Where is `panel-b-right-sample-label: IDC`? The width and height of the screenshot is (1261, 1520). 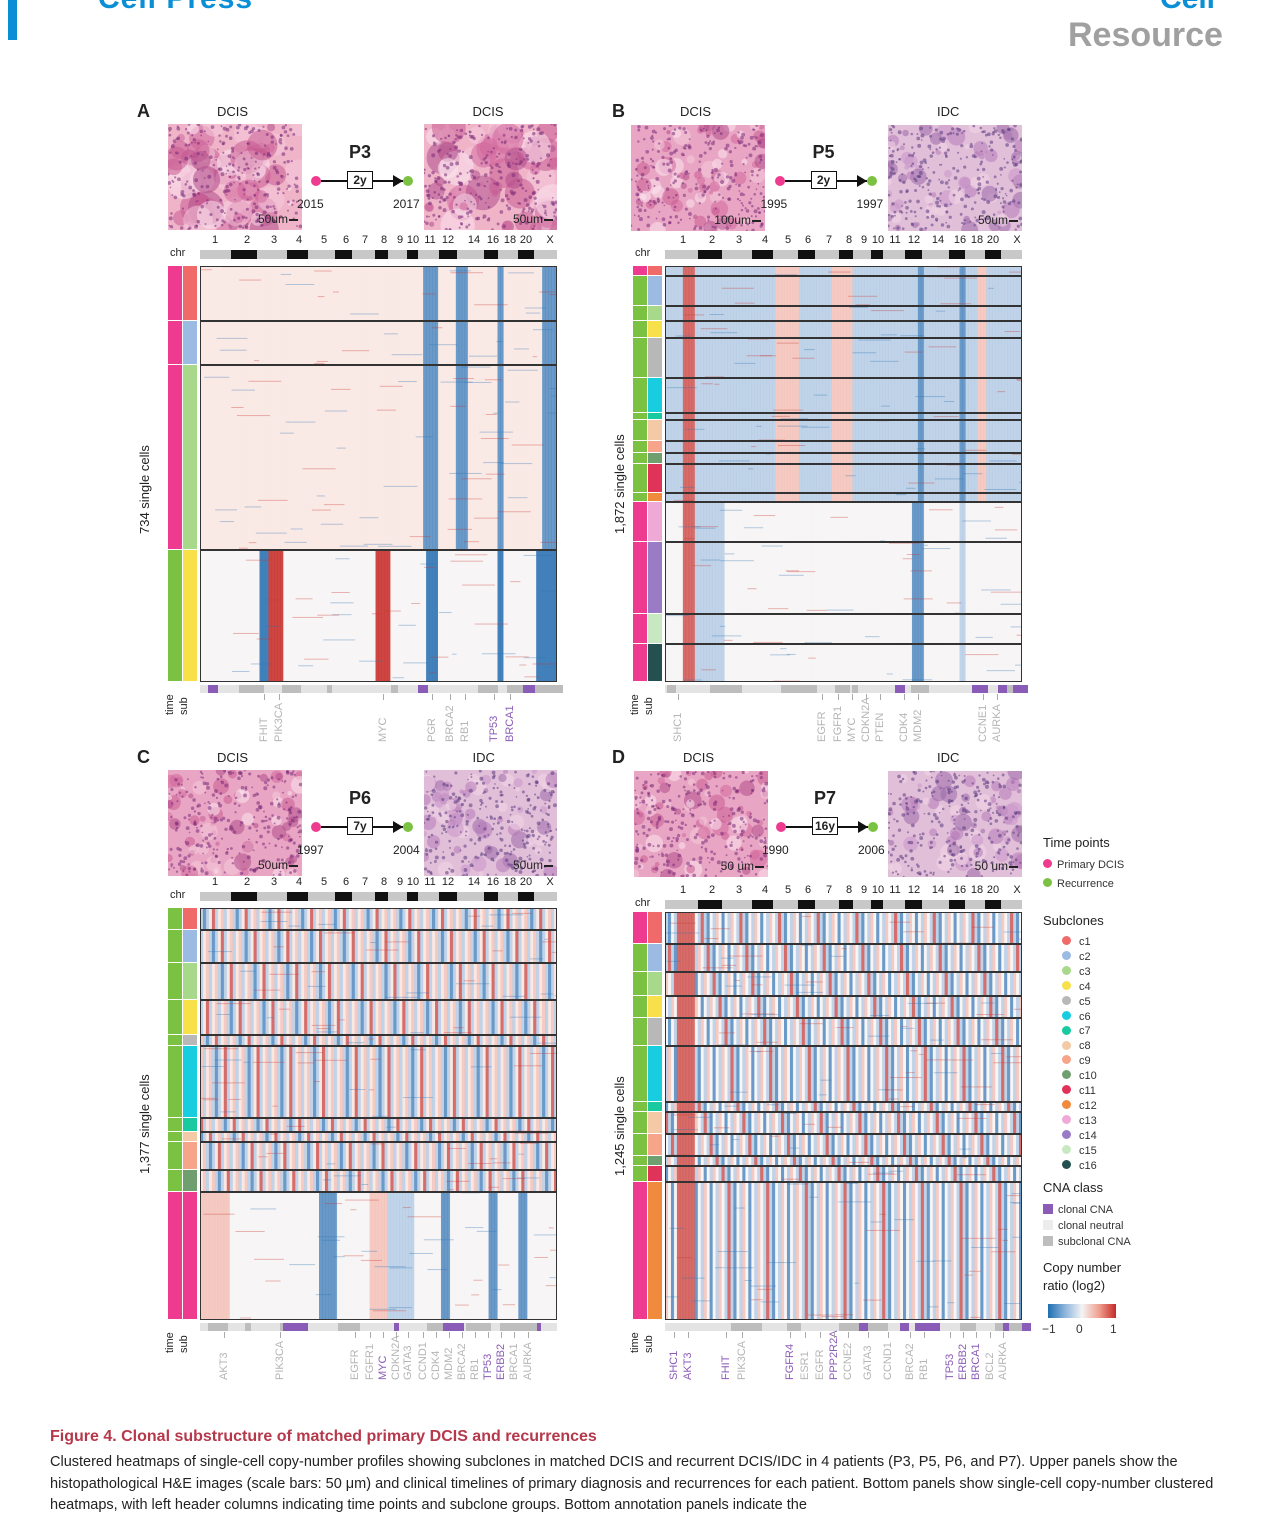
panel-b-right-sample-label: IDC is located at coordinates (948, 111).